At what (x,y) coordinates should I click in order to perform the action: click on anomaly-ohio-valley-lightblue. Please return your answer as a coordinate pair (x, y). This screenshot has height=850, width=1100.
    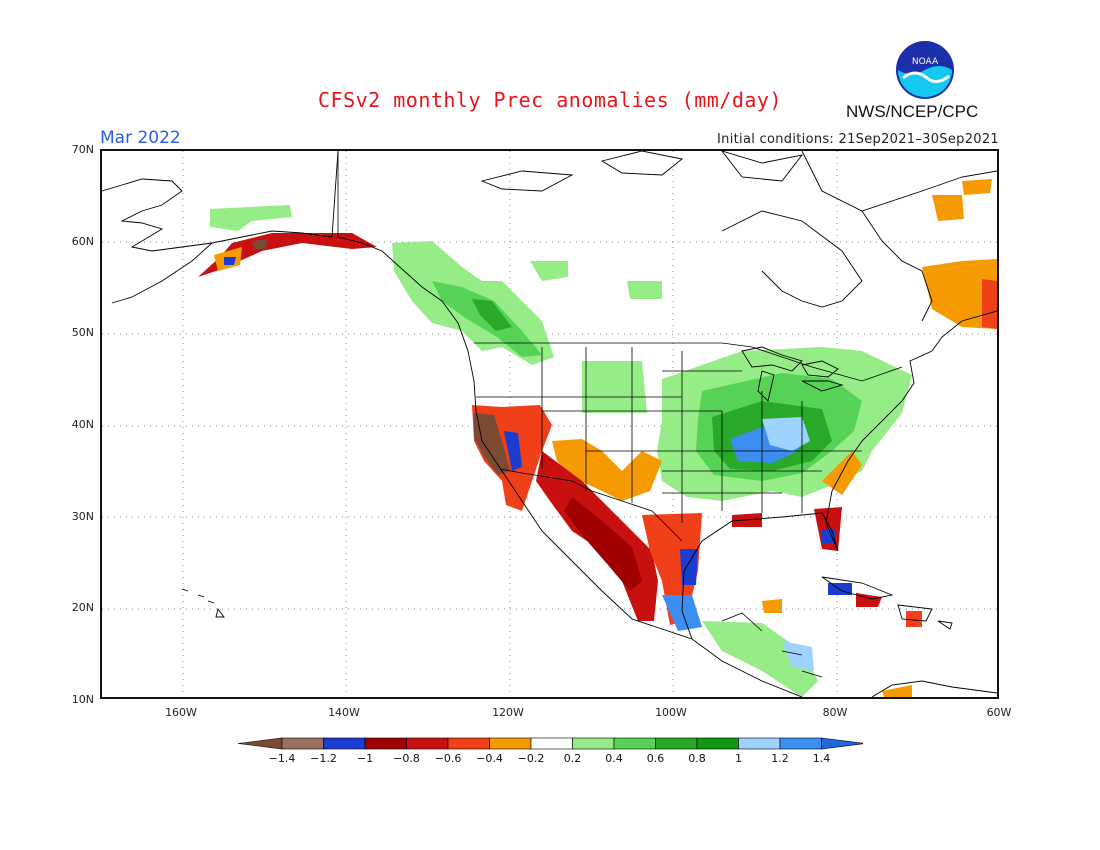
    Looking at the image, I should click on (786, 434).